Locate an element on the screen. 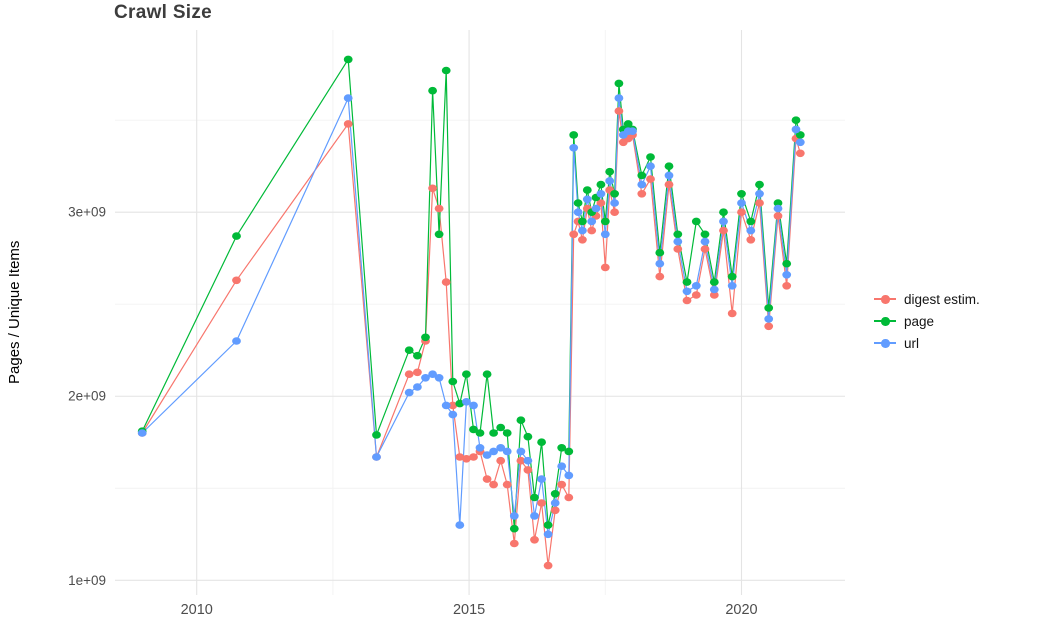 This screenshot has height=639, width=1059. legend-key-page-icon is located at coordinates (885, 321).